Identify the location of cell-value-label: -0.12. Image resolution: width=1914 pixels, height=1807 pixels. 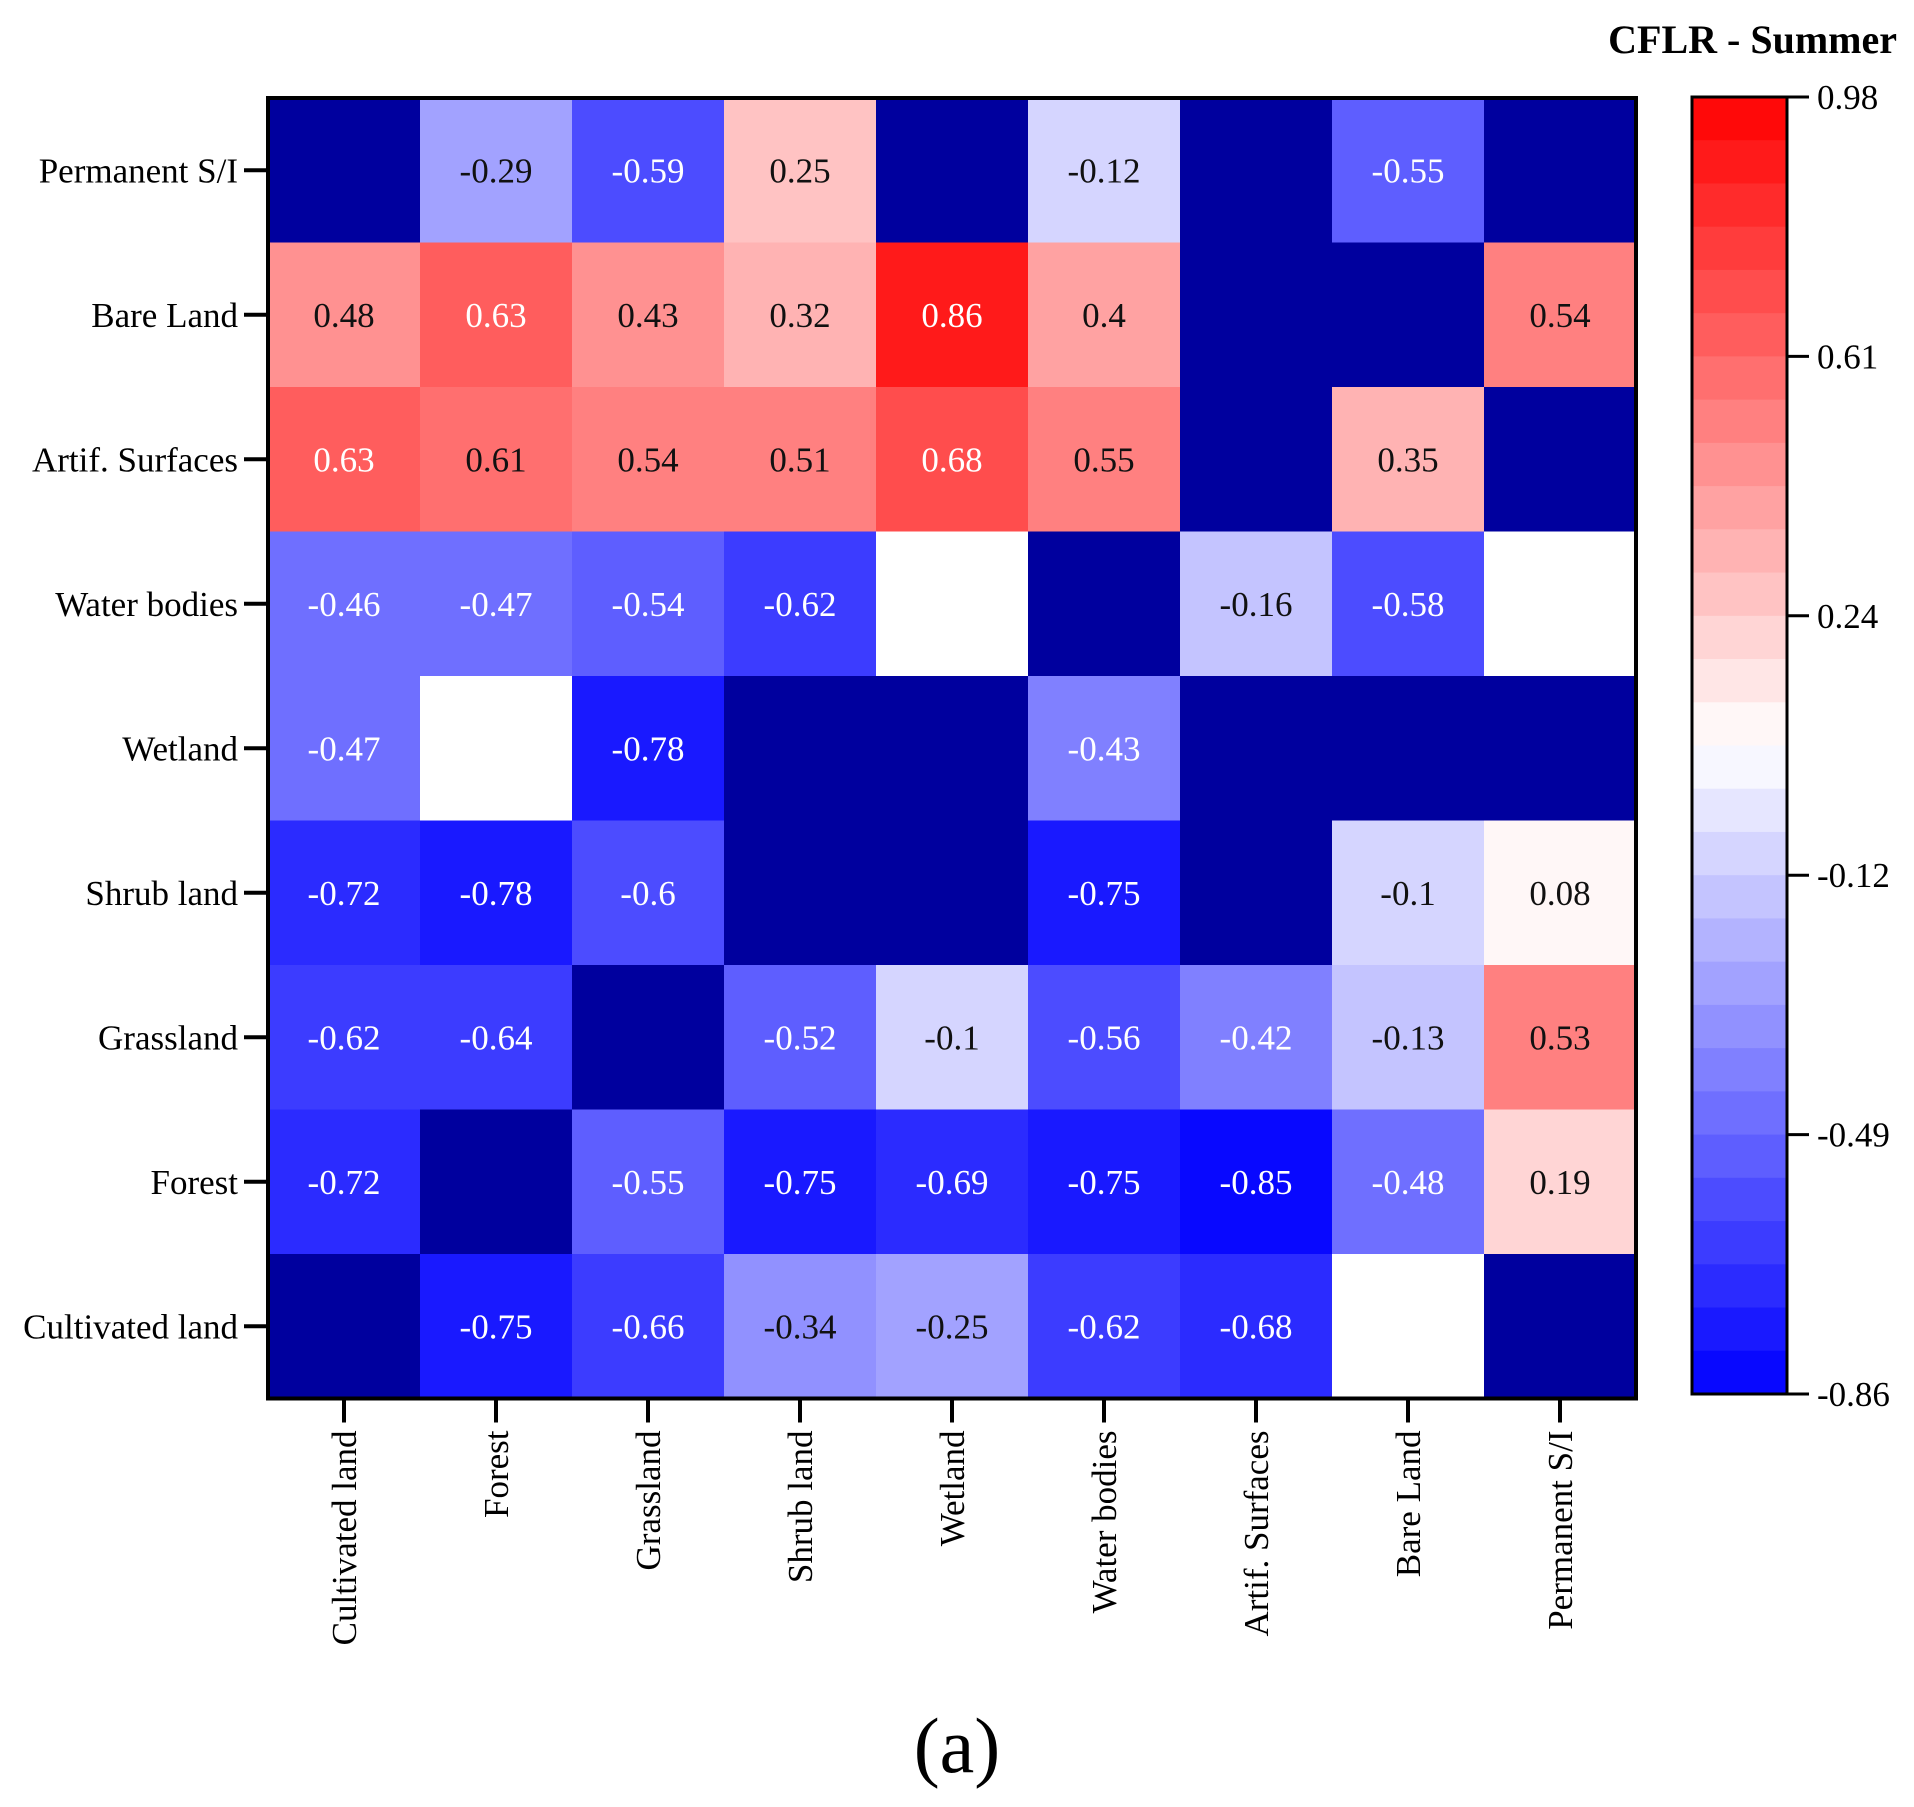
(1104, 170).